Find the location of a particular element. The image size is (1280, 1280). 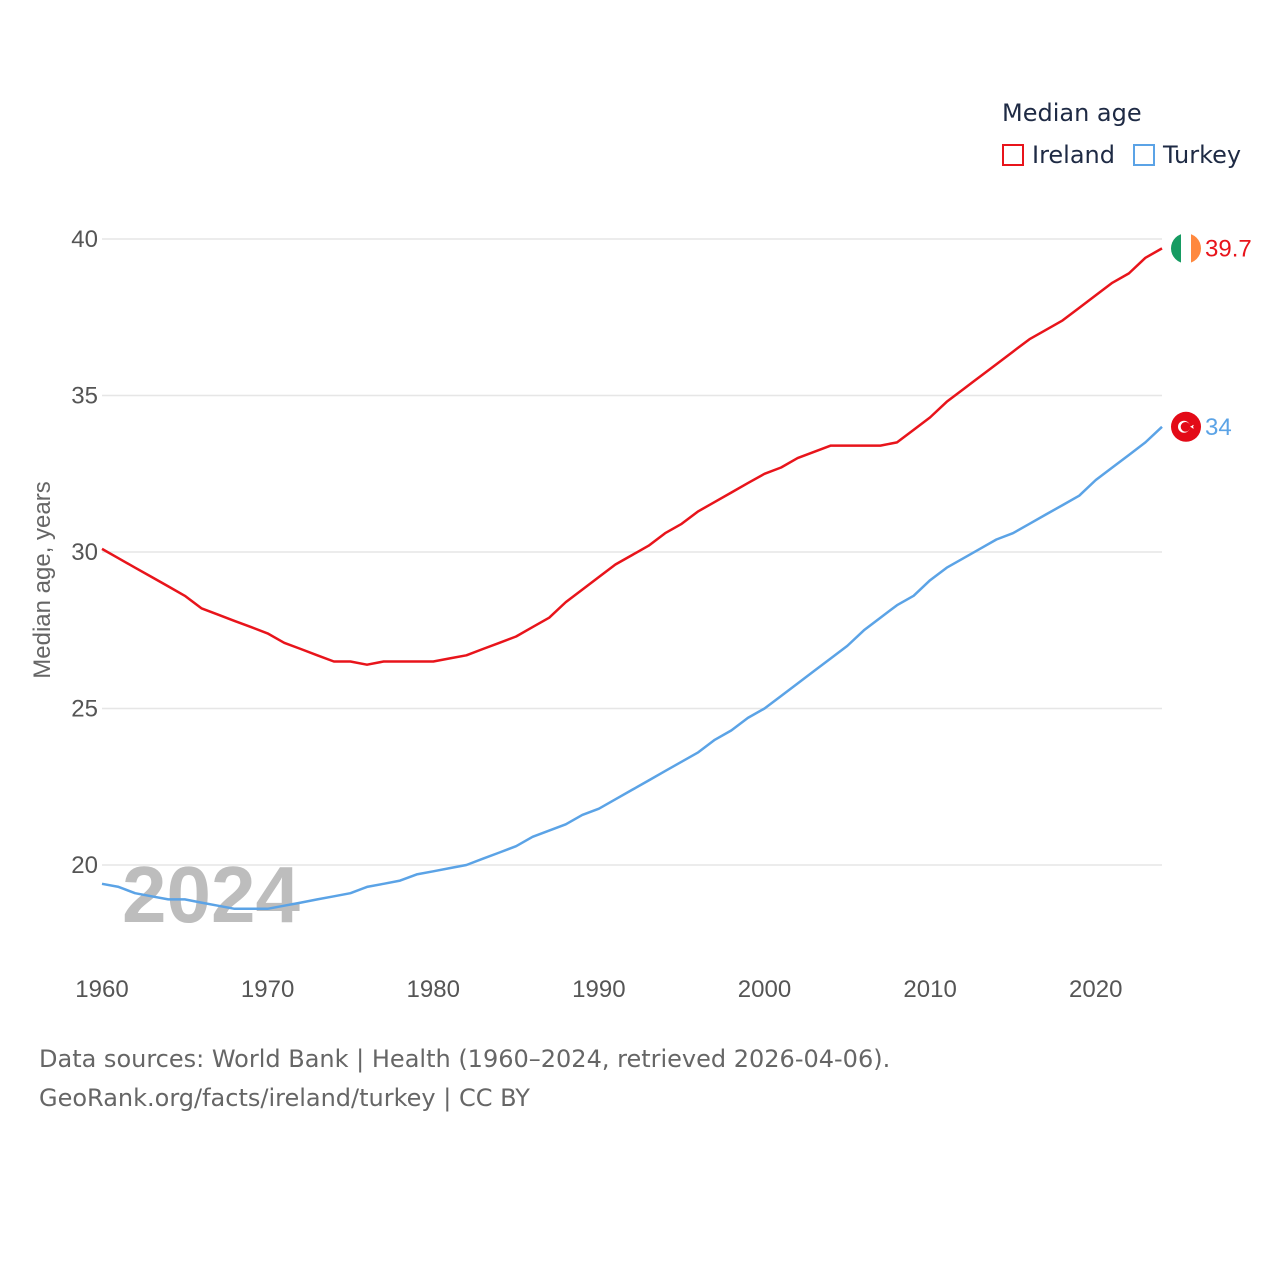

x-tick-label-2000: 2000 is located at coordinates (764, 989).